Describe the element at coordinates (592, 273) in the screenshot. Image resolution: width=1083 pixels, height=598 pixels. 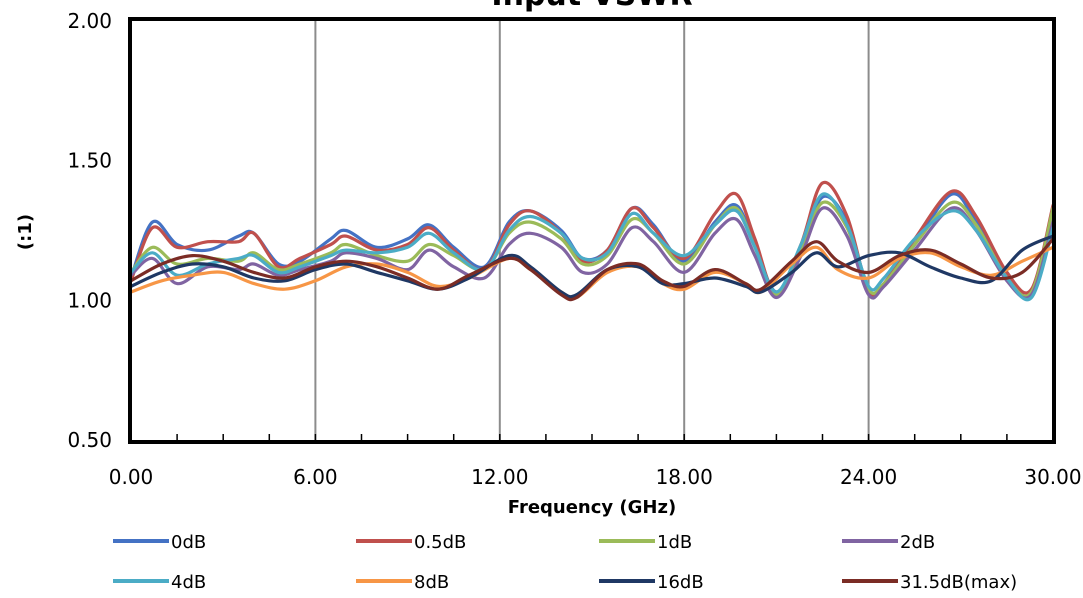
I see `series-line-8db` at that location.